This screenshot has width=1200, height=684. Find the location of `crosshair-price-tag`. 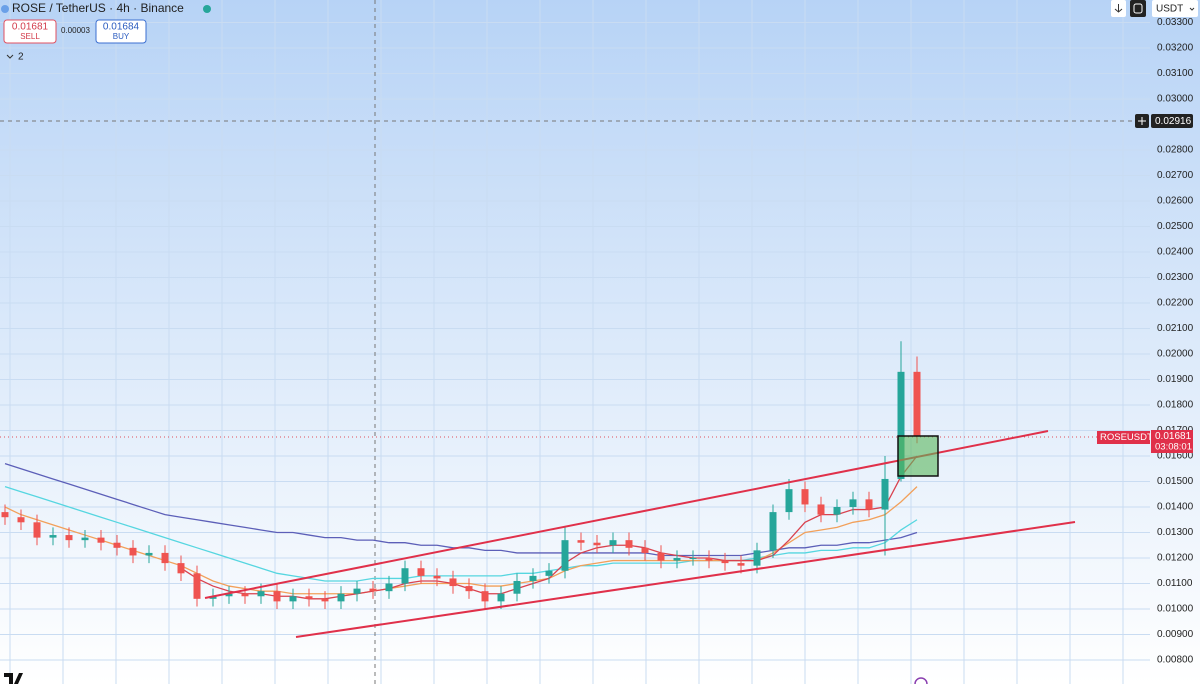

crosshair-price-tag is located at coordinates (1172, 121).